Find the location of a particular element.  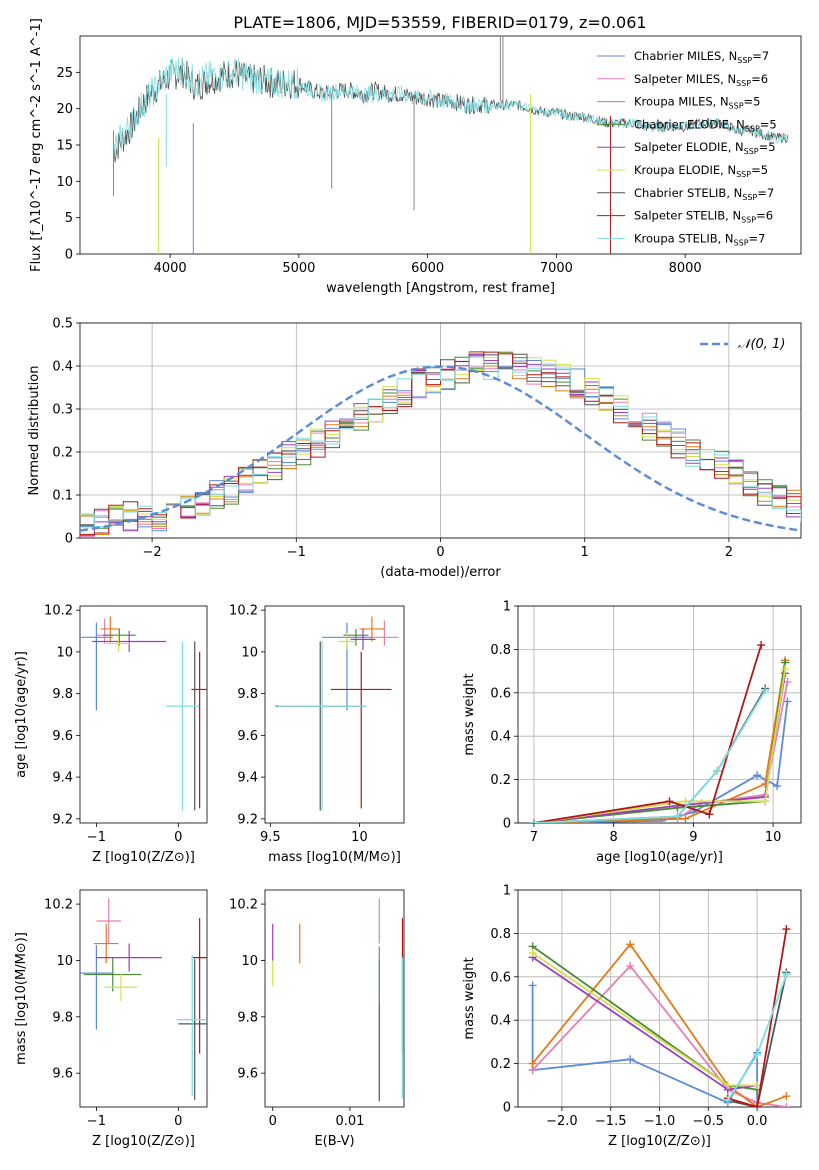

x-tick-label: 10 is located at coordinates (773, 837).